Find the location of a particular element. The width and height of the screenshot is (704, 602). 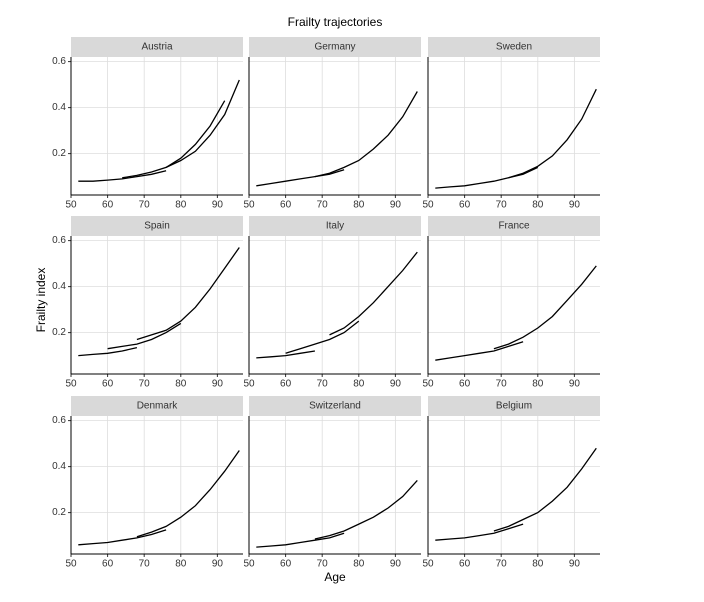

panel-title: Belgium is located at coordinates (514, 406).